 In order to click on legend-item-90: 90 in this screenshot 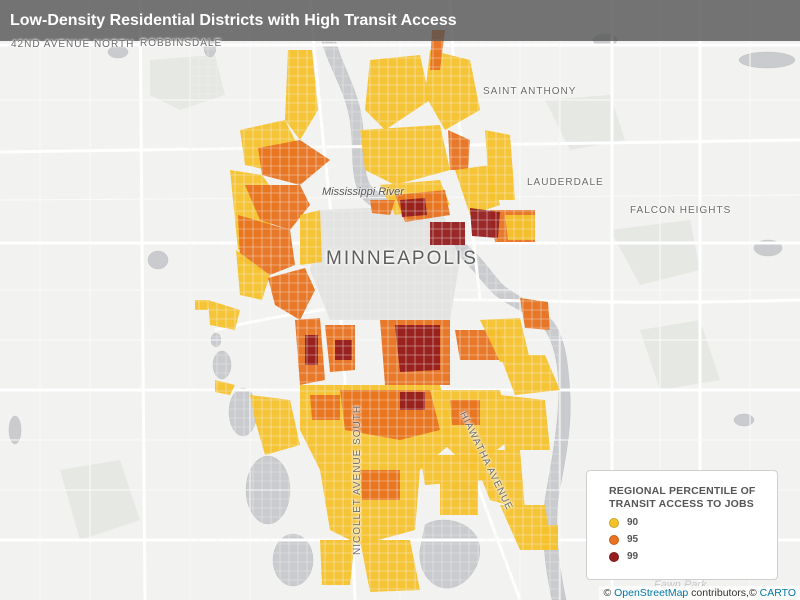, I will do `click(688, 522)`.